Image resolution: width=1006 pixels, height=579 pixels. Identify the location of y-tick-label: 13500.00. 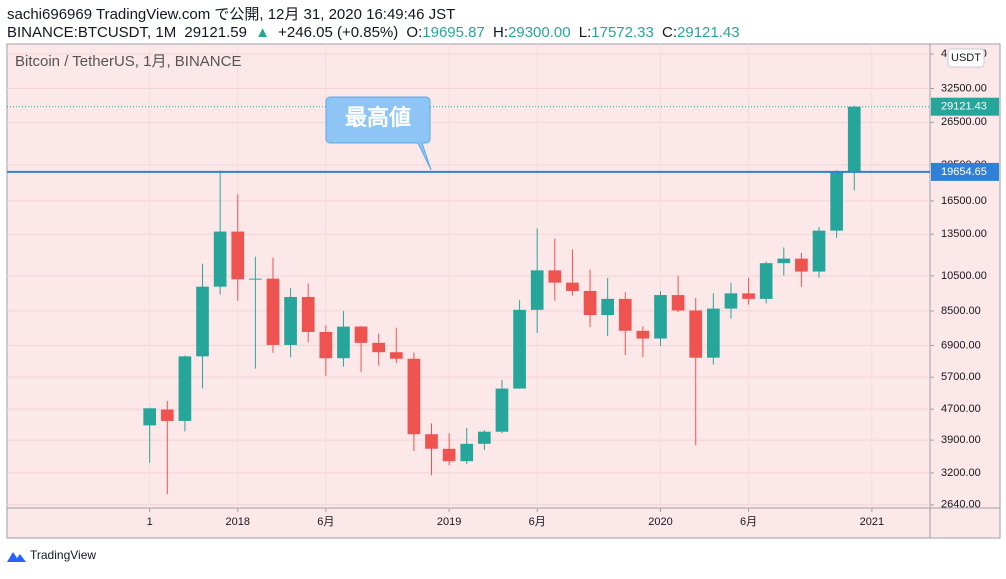
(964, 234).